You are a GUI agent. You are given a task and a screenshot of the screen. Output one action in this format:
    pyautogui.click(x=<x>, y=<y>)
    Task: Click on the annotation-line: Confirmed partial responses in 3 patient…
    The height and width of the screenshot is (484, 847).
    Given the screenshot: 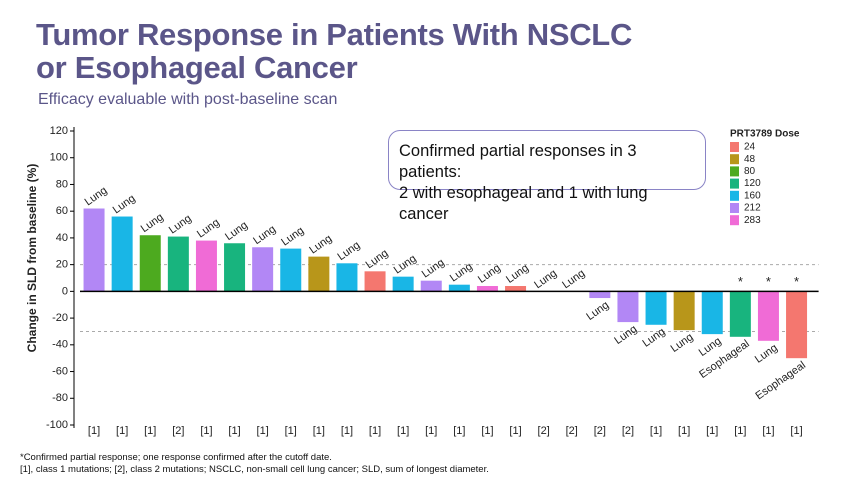 What is the action you would take?
    pyautogui.click(x=518, y=161)
    